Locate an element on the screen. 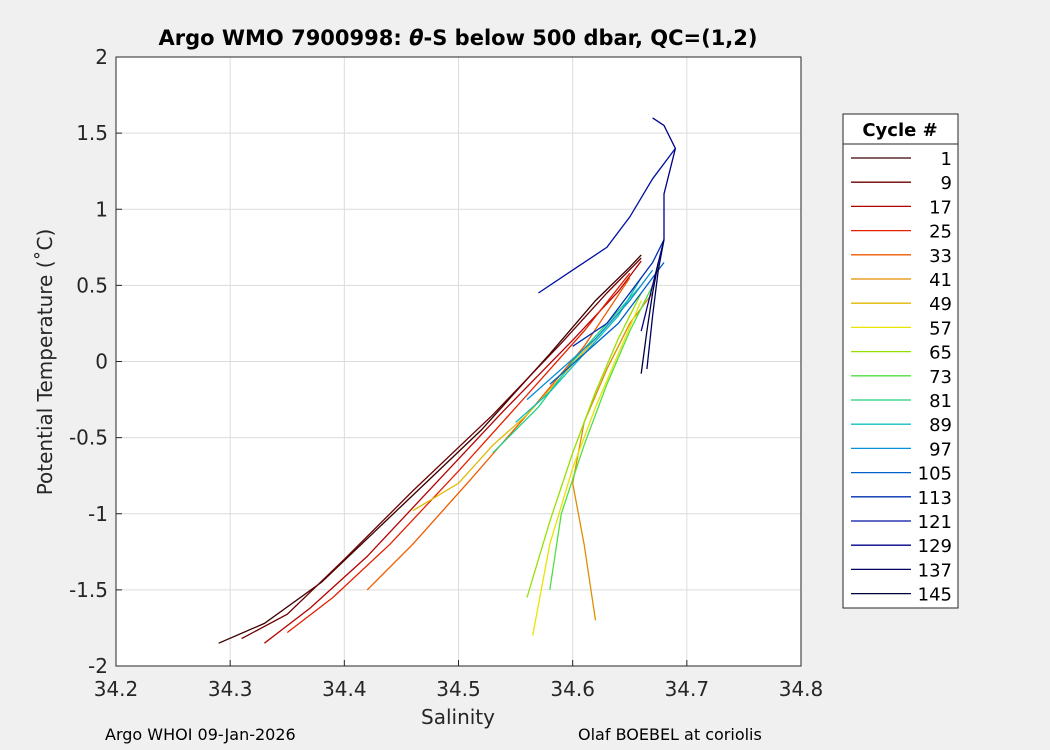 Image resolution: width=1050 pixels, height=750 pixels. y-tick-label: -2 is located at coordinates (98, 666).